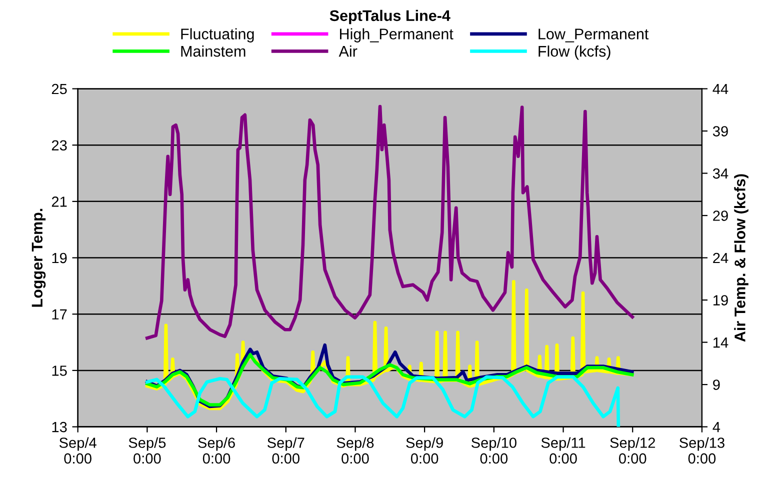 This screenshot has height=485, width=763. Describe the element at coordinates (59, 427) in the screenshot. I see `y-tick-label: 13` at that location.